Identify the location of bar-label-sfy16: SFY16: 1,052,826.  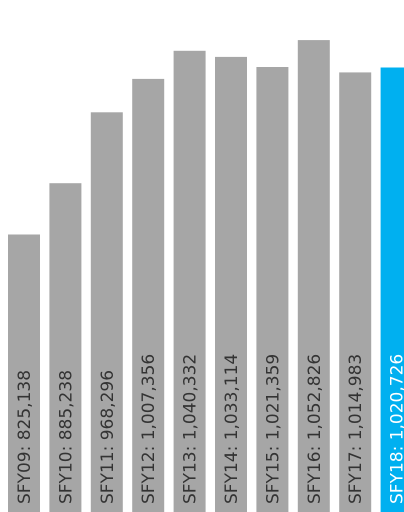
(315, 429).